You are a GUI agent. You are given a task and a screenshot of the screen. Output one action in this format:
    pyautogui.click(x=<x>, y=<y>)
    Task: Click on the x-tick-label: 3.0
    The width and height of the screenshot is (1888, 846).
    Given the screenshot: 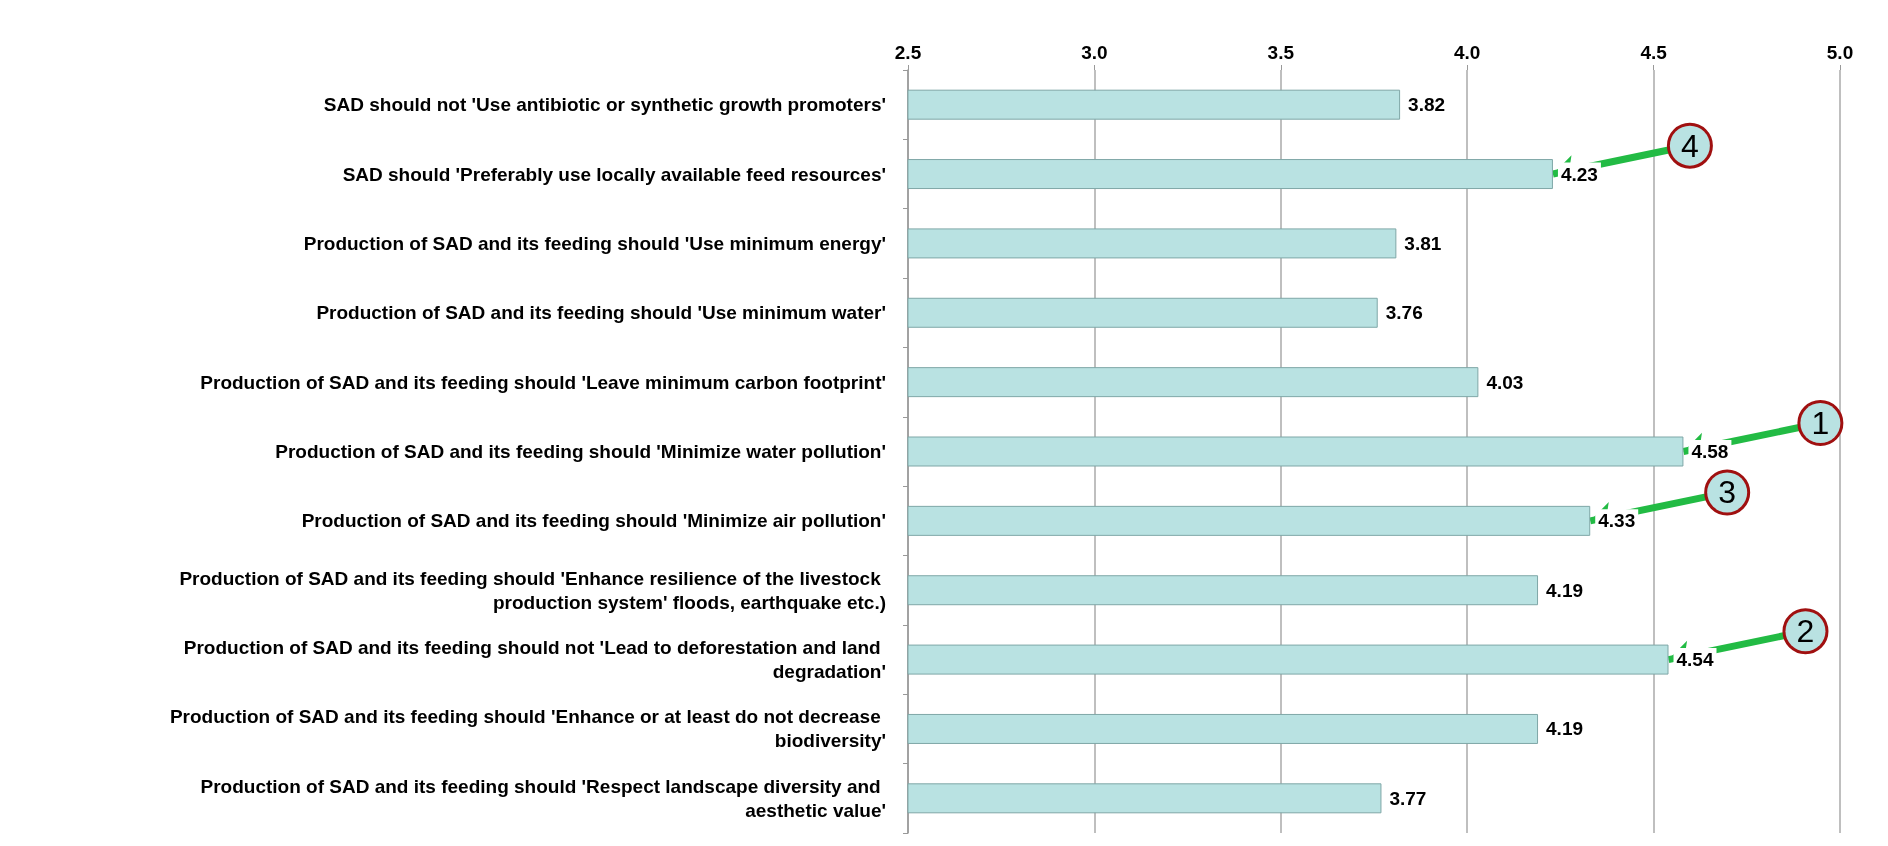 What is the action you would take?
    pyautogui.click(x=1094, y=52)
    